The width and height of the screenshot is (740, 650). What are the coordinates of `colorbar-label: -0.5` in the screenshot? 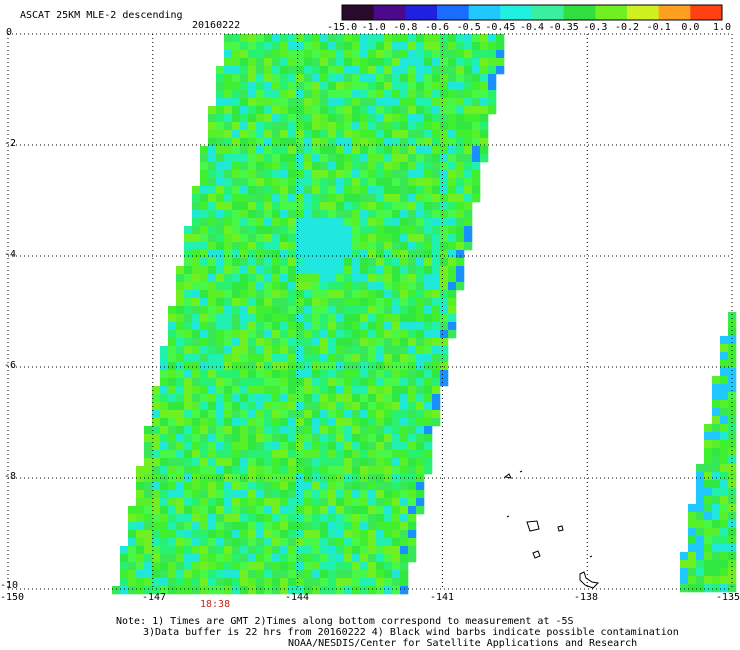 It's located at (468, 27).